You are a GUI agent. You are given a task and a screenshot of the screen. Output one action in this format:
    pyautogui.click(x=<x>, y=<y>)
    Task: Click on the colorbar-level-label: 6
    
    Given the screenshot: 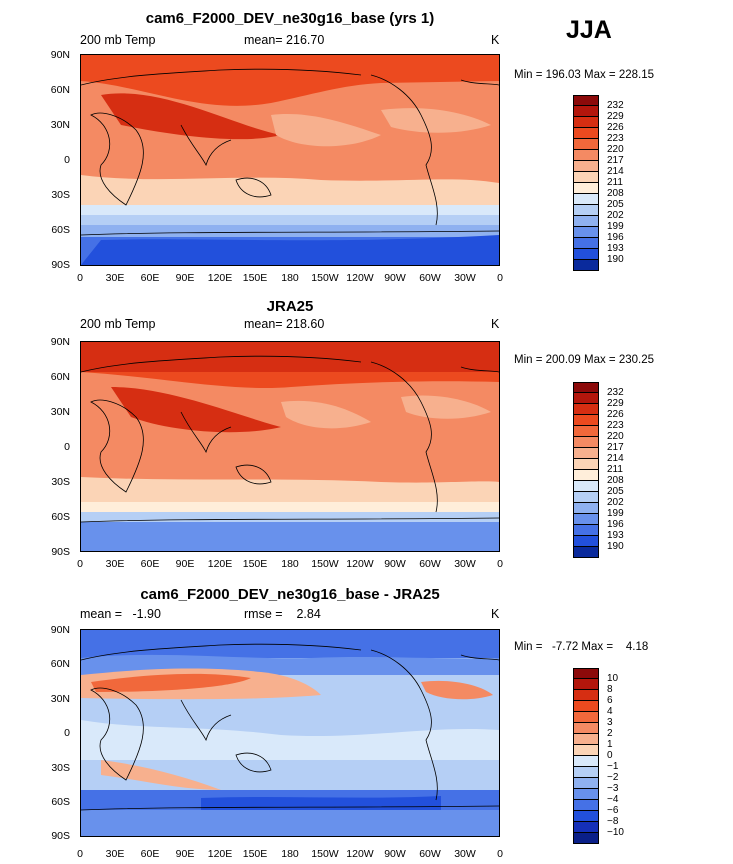 What is the action you would take?
    pyautogui.click(x=610, y=700)
    